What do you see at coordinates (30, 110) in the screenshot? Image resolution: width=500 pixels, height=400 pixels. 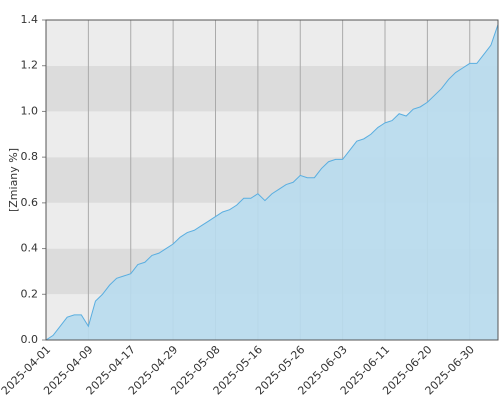 I see `y-tick-label: 1.0` at bounding box center [30, 110].